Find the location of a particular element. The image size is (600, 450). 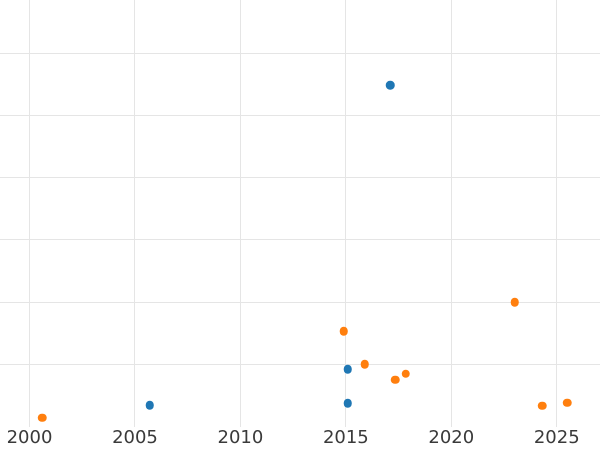

x-tick-label: 2005 is located at coordinates (135, 437).